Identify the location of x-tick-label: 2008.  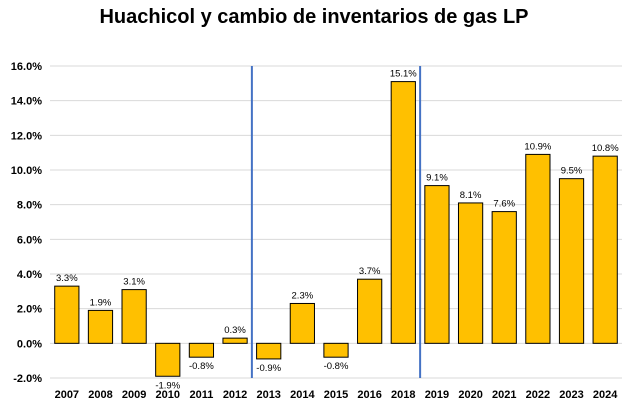
(100, 395).